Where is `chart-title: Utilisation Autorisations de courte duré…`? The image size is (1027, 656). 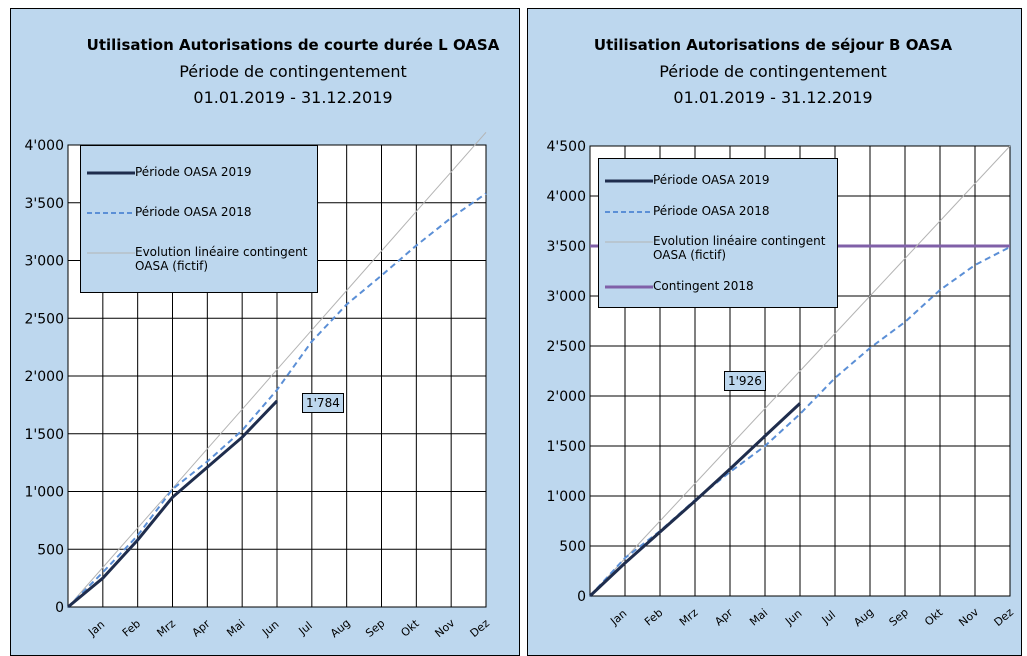 chart-title: Utilisation Autorisations de courte duré… is located at coordinates (293, 45).